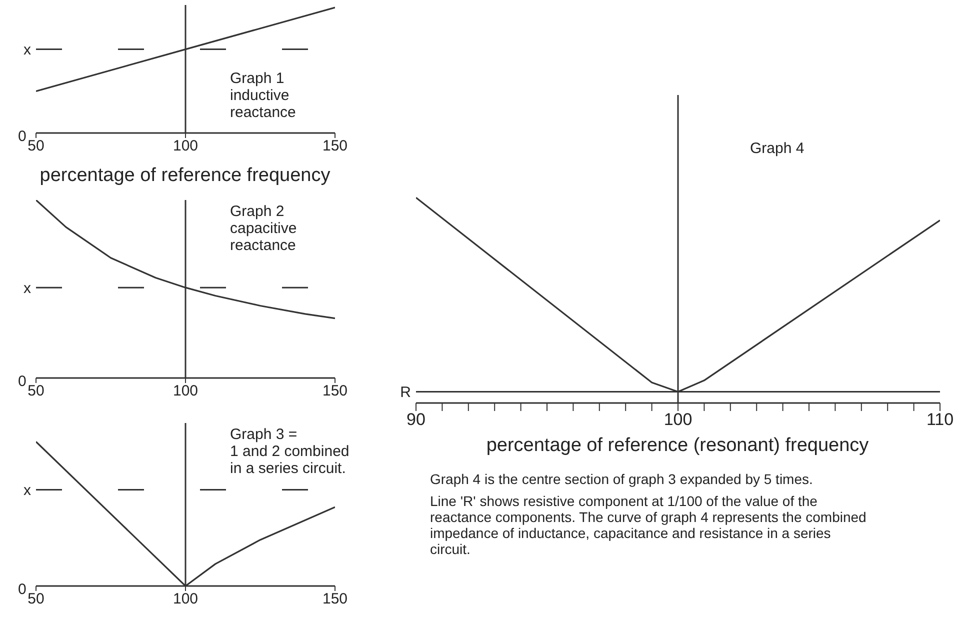  Describe the element at coordinates (185, 176) in the screenshot. I see `x-axis-title: percentage of reference frequency` at that location.